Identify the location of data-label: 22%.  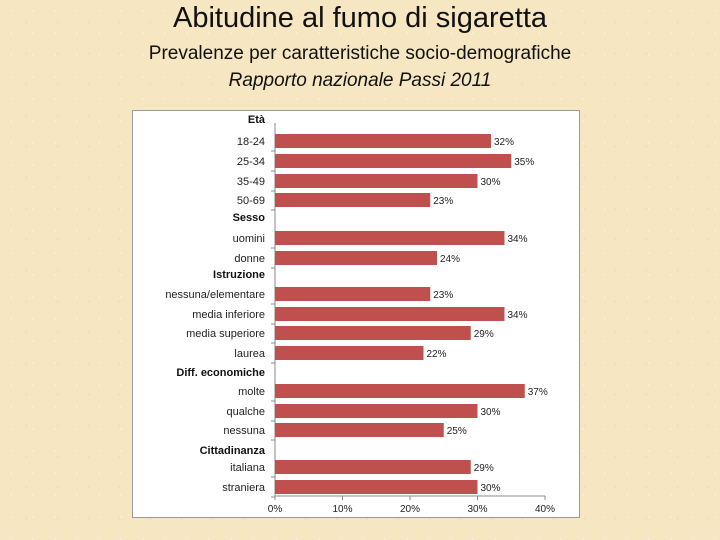
(437, 354).